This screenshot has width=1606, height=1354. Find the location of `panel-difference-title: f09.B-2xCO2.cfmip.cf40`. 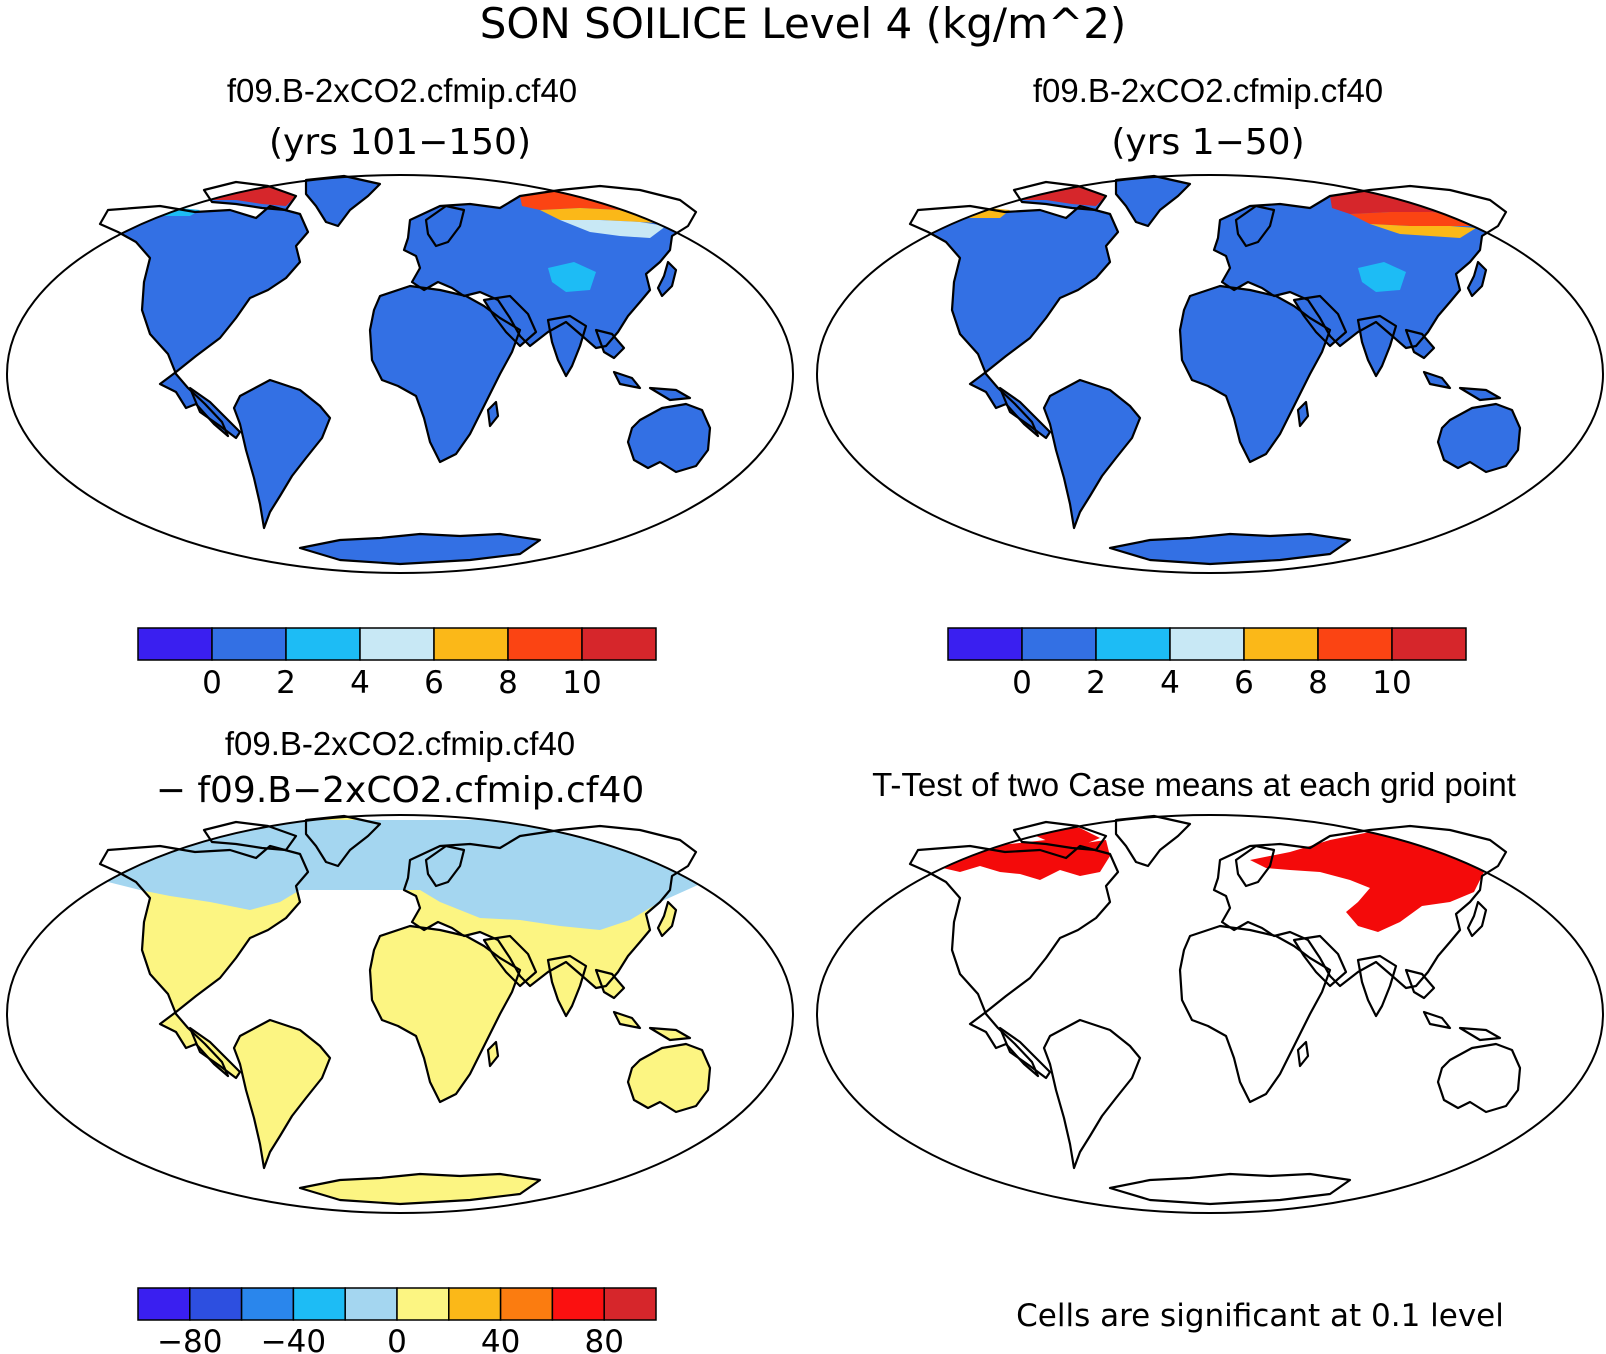

panel-difference-title: f09.B-2xCO2.cfmip.cf40 is located at coordinates (400, 743).